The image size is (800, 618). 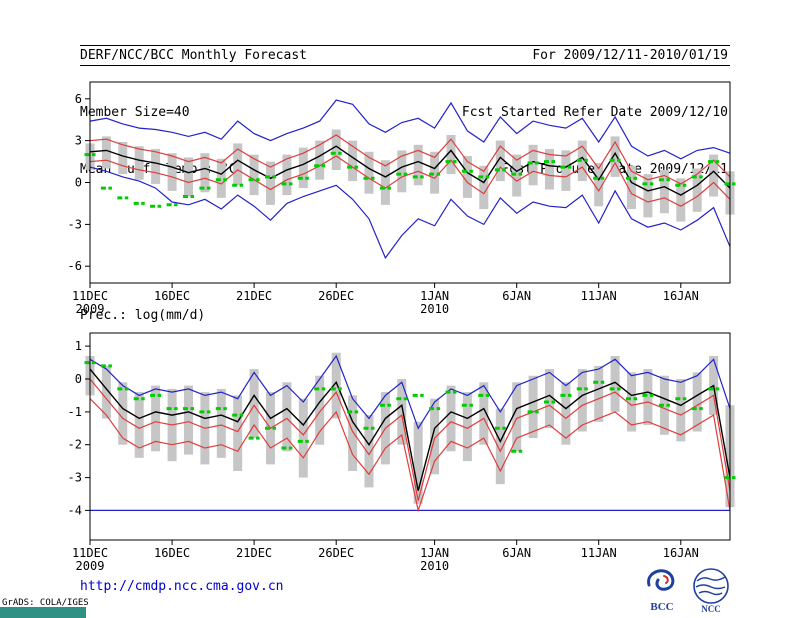 I want to click on header-divider-top, so click(x=405, y=45).